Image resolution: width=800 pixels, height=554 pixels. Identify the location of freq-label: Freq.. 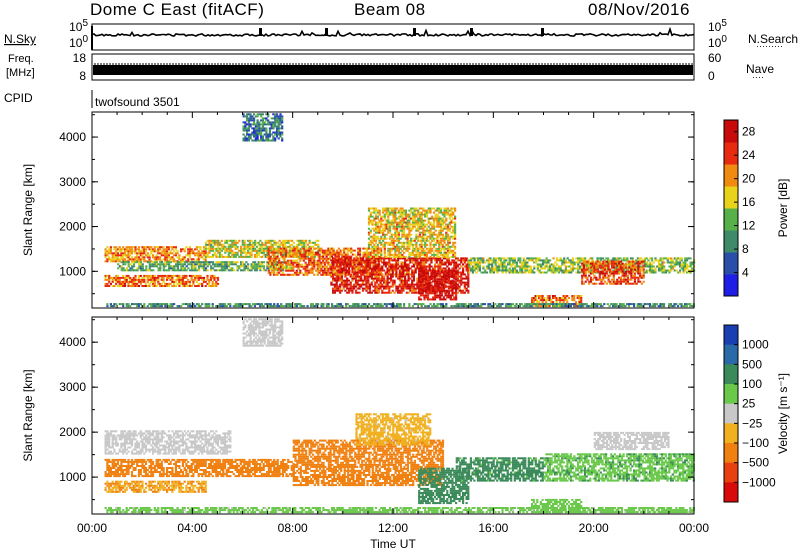
(21, 59).